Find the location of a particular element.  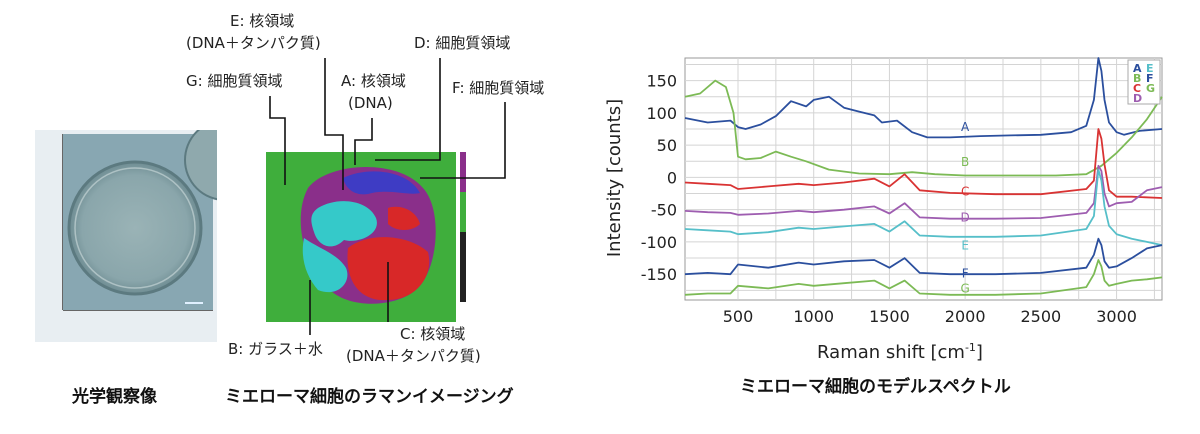

series-label-D: D is located at coordinates (965, 217).